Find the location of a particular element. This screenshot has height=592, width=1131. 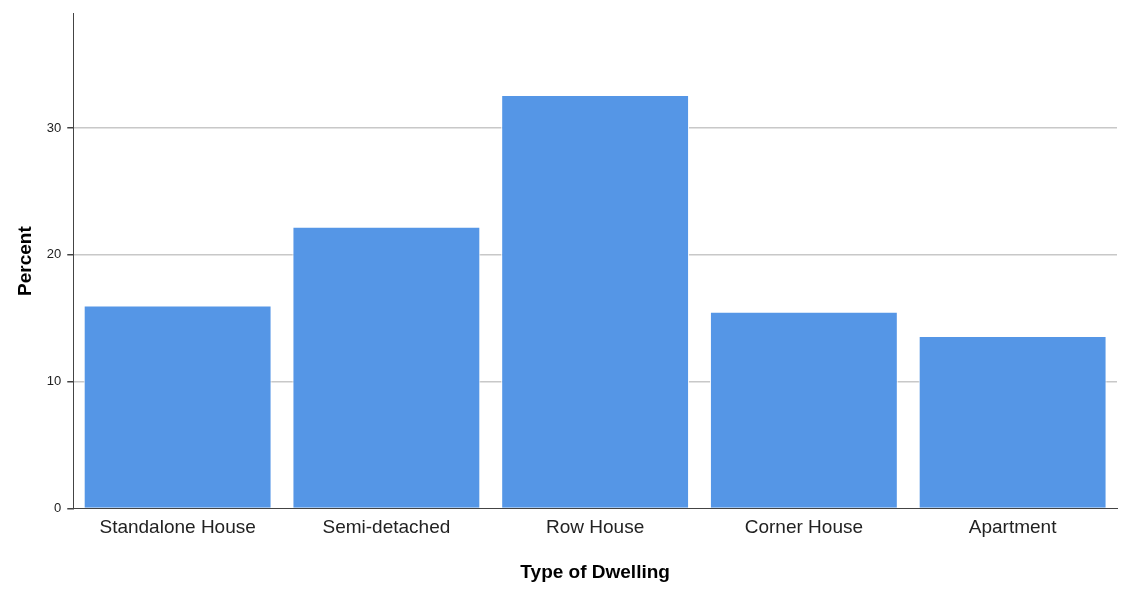

y-tick-label: 20 is located at coordinates (54, 254).